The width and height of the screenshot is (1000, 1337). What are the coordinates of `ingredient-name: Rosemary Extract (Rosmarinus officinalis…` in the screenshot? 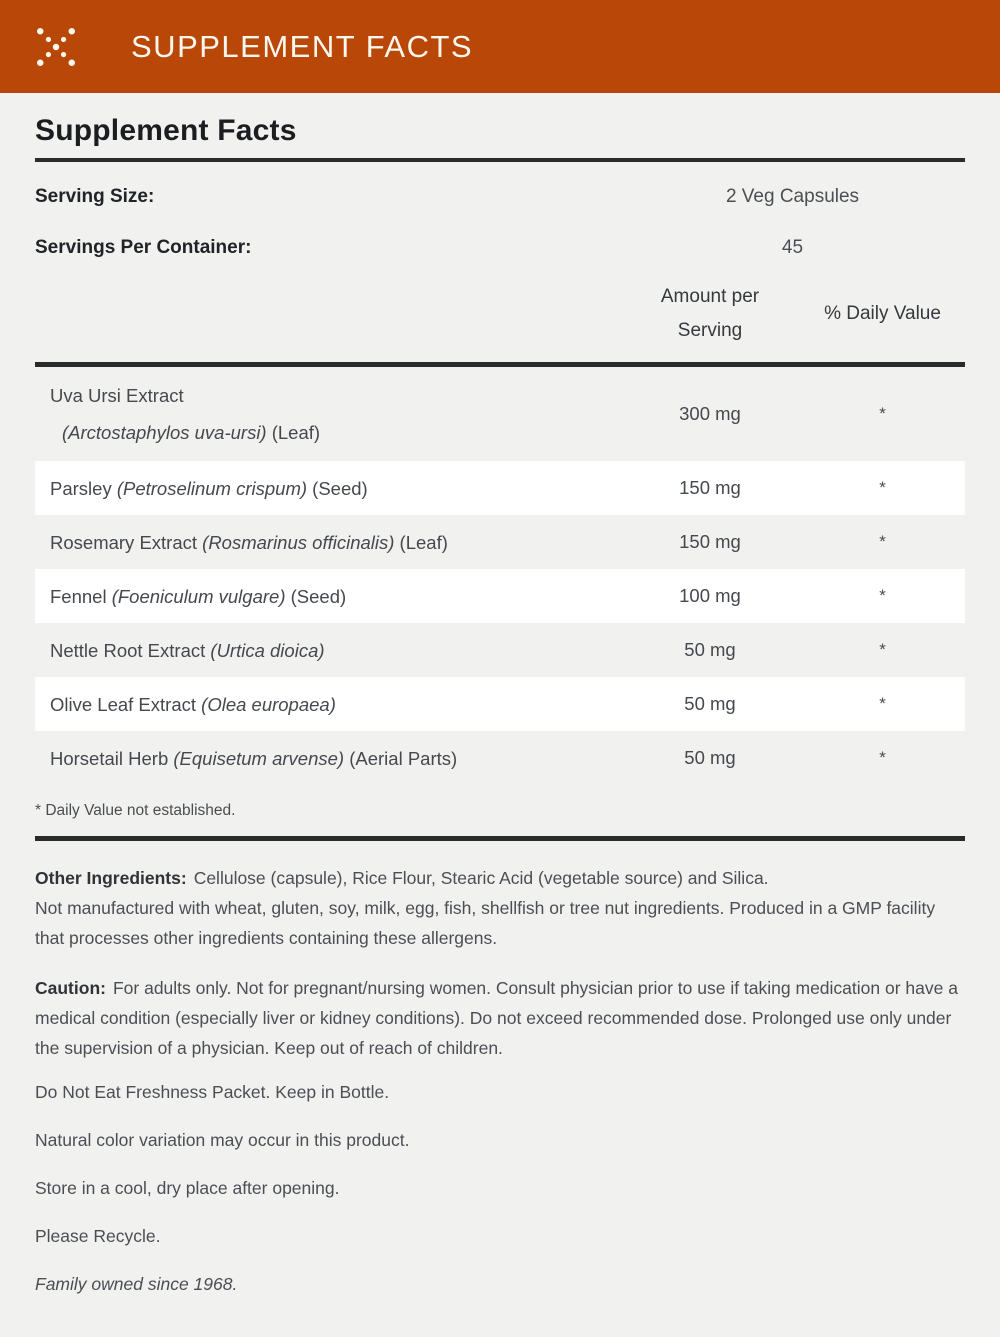 It's located at (249, 542).